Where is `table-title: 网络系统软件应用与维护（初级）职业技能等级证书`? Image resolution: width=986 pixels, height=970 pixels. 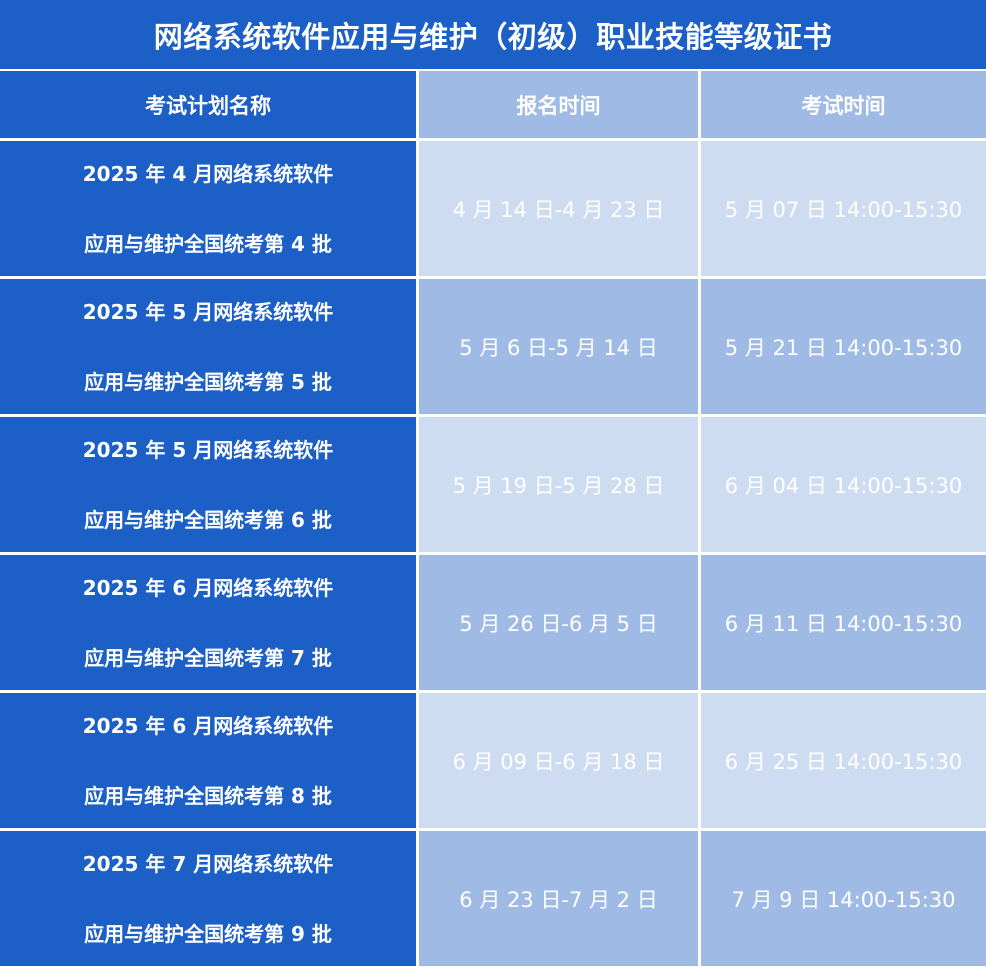
table-title: 网络系统软件应用与维护（初级）职业技能等级证书 is located at coordinates (493, 34).